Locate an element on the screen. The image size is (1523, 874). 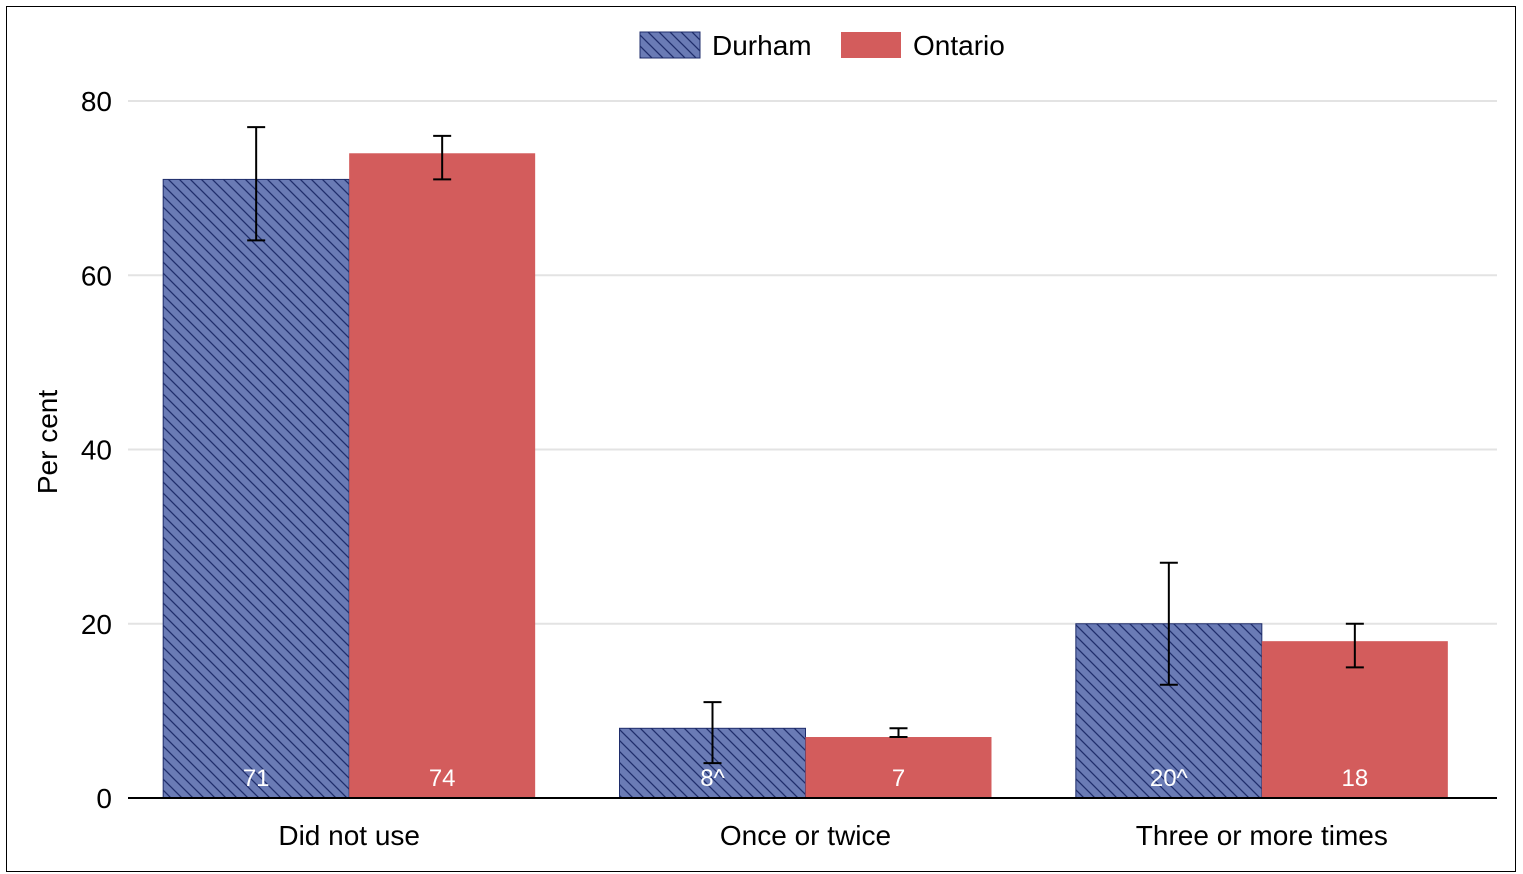
x-tick-label: Three or more times is located at coordinates (1262, 835).